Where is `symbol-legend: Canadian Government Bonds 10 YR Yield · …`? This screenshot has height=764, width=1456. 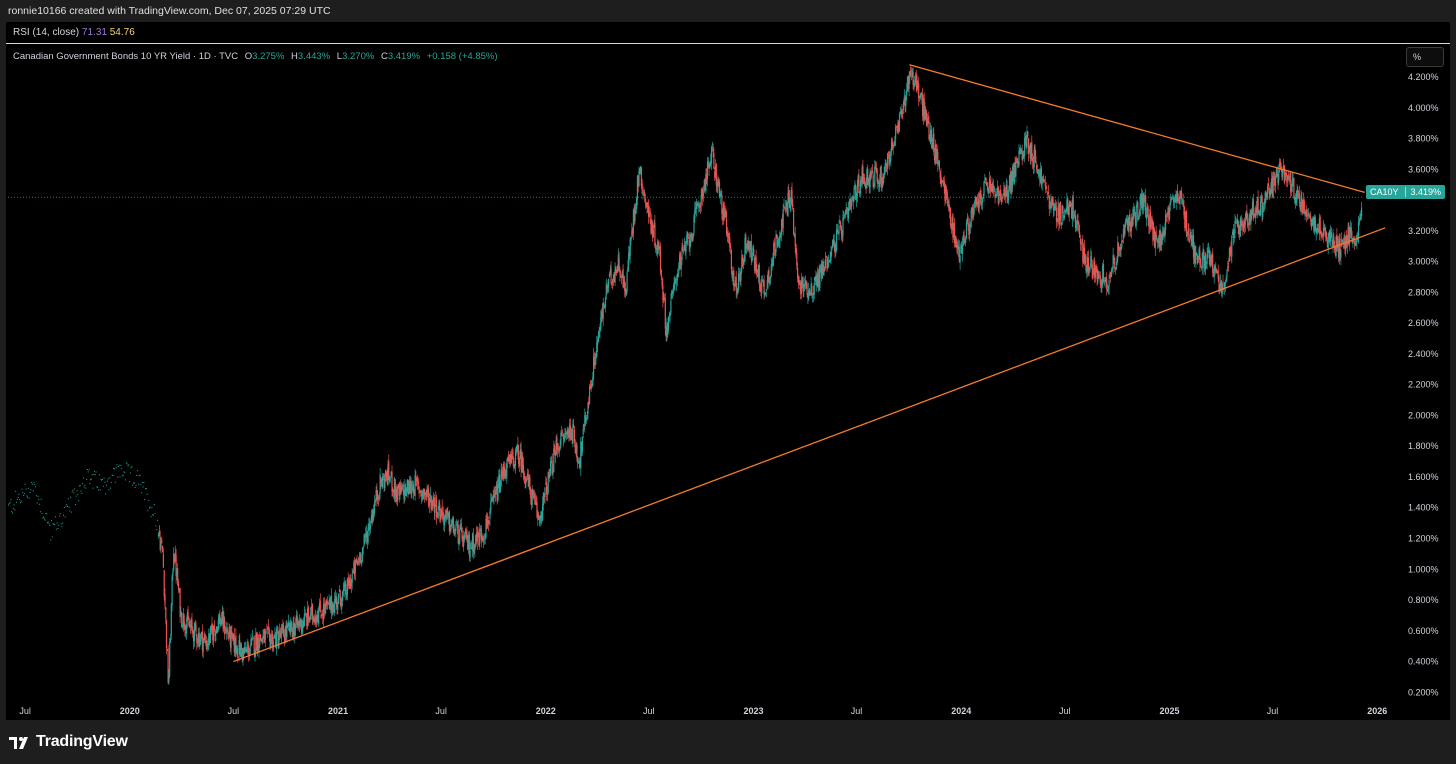 symbol-legend: Canadian Government Bonds 10 YR Yield · … is located at coordinates (255, 56).